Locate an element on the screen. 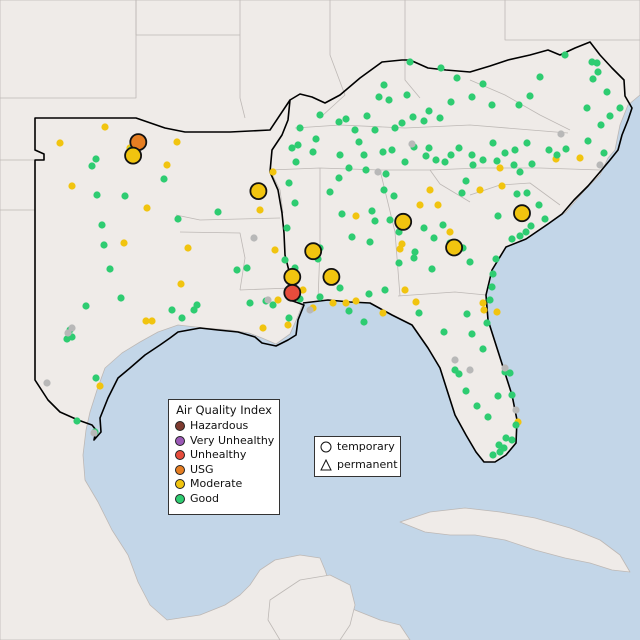 Image resolution: width=640 pixels, height=640 pixels. legend-permanent: permanent is located at coordinates (357, 465).